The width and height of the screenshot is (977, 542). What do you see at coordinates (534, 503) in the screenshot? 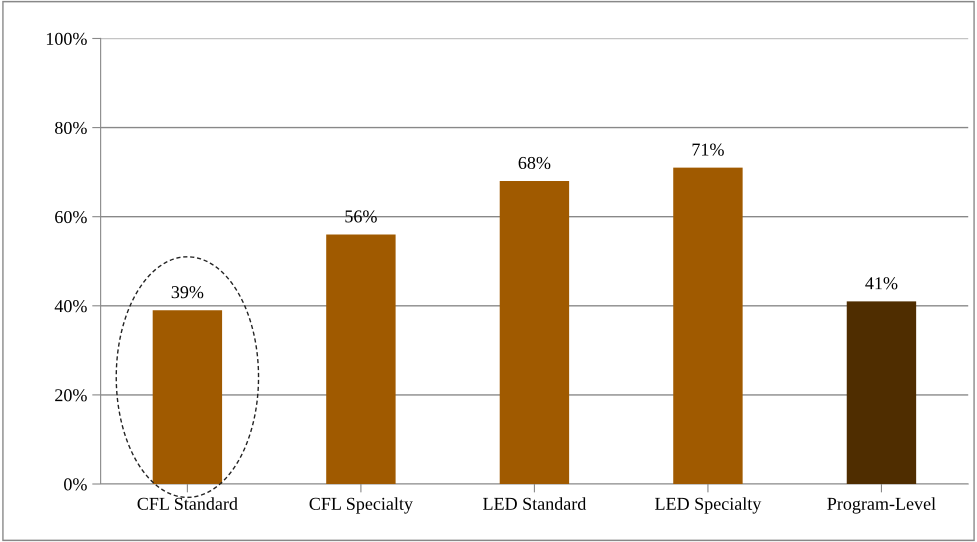
I see `x-tick-label: LED Standard` at bounding box center [534, 503].